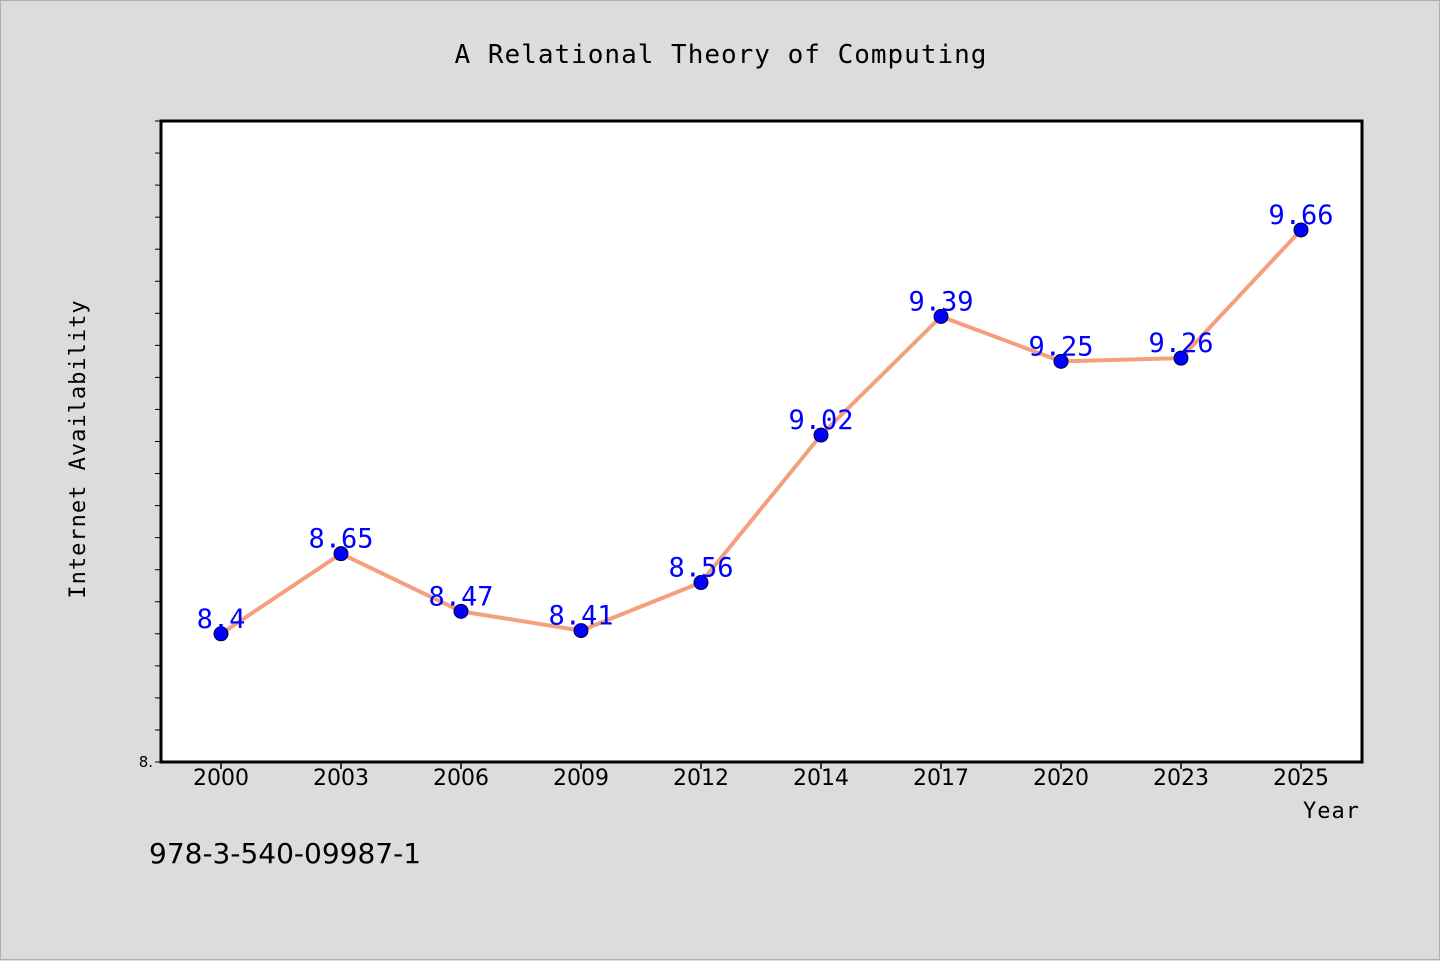  What do you see at coordinates (580, 616) in the screenshot?
I see `data-label: 8.41` at bounding box center [580, 616].